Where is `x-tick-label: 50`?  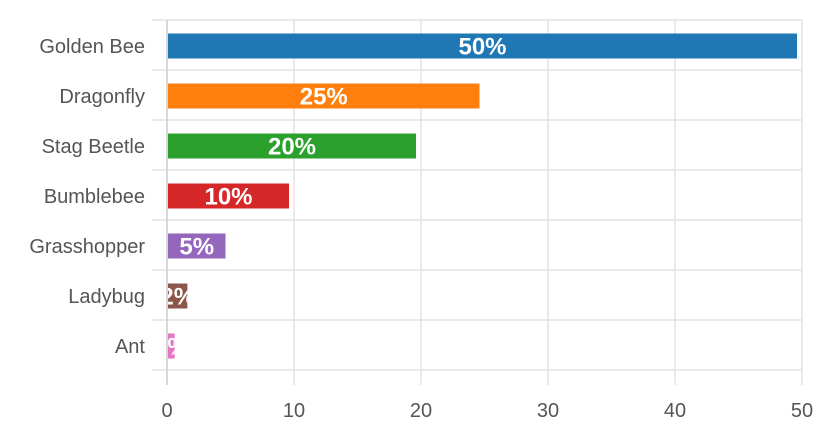 x-tick-label: 50 is located at coordinates (802, 411).